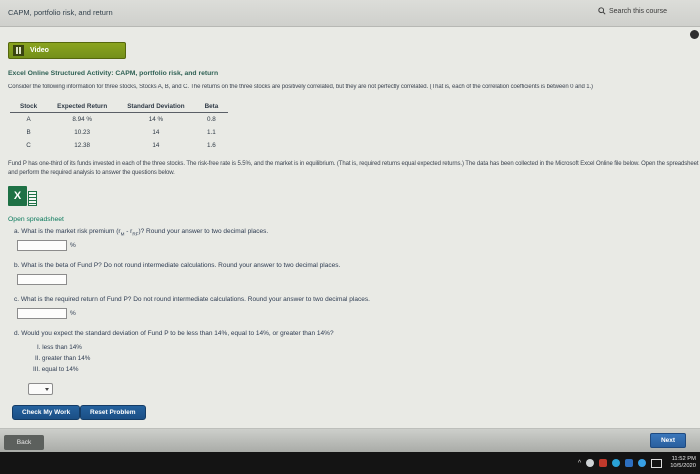  I want to click on check-my-work-button: Check My Work, so click(46, 412).